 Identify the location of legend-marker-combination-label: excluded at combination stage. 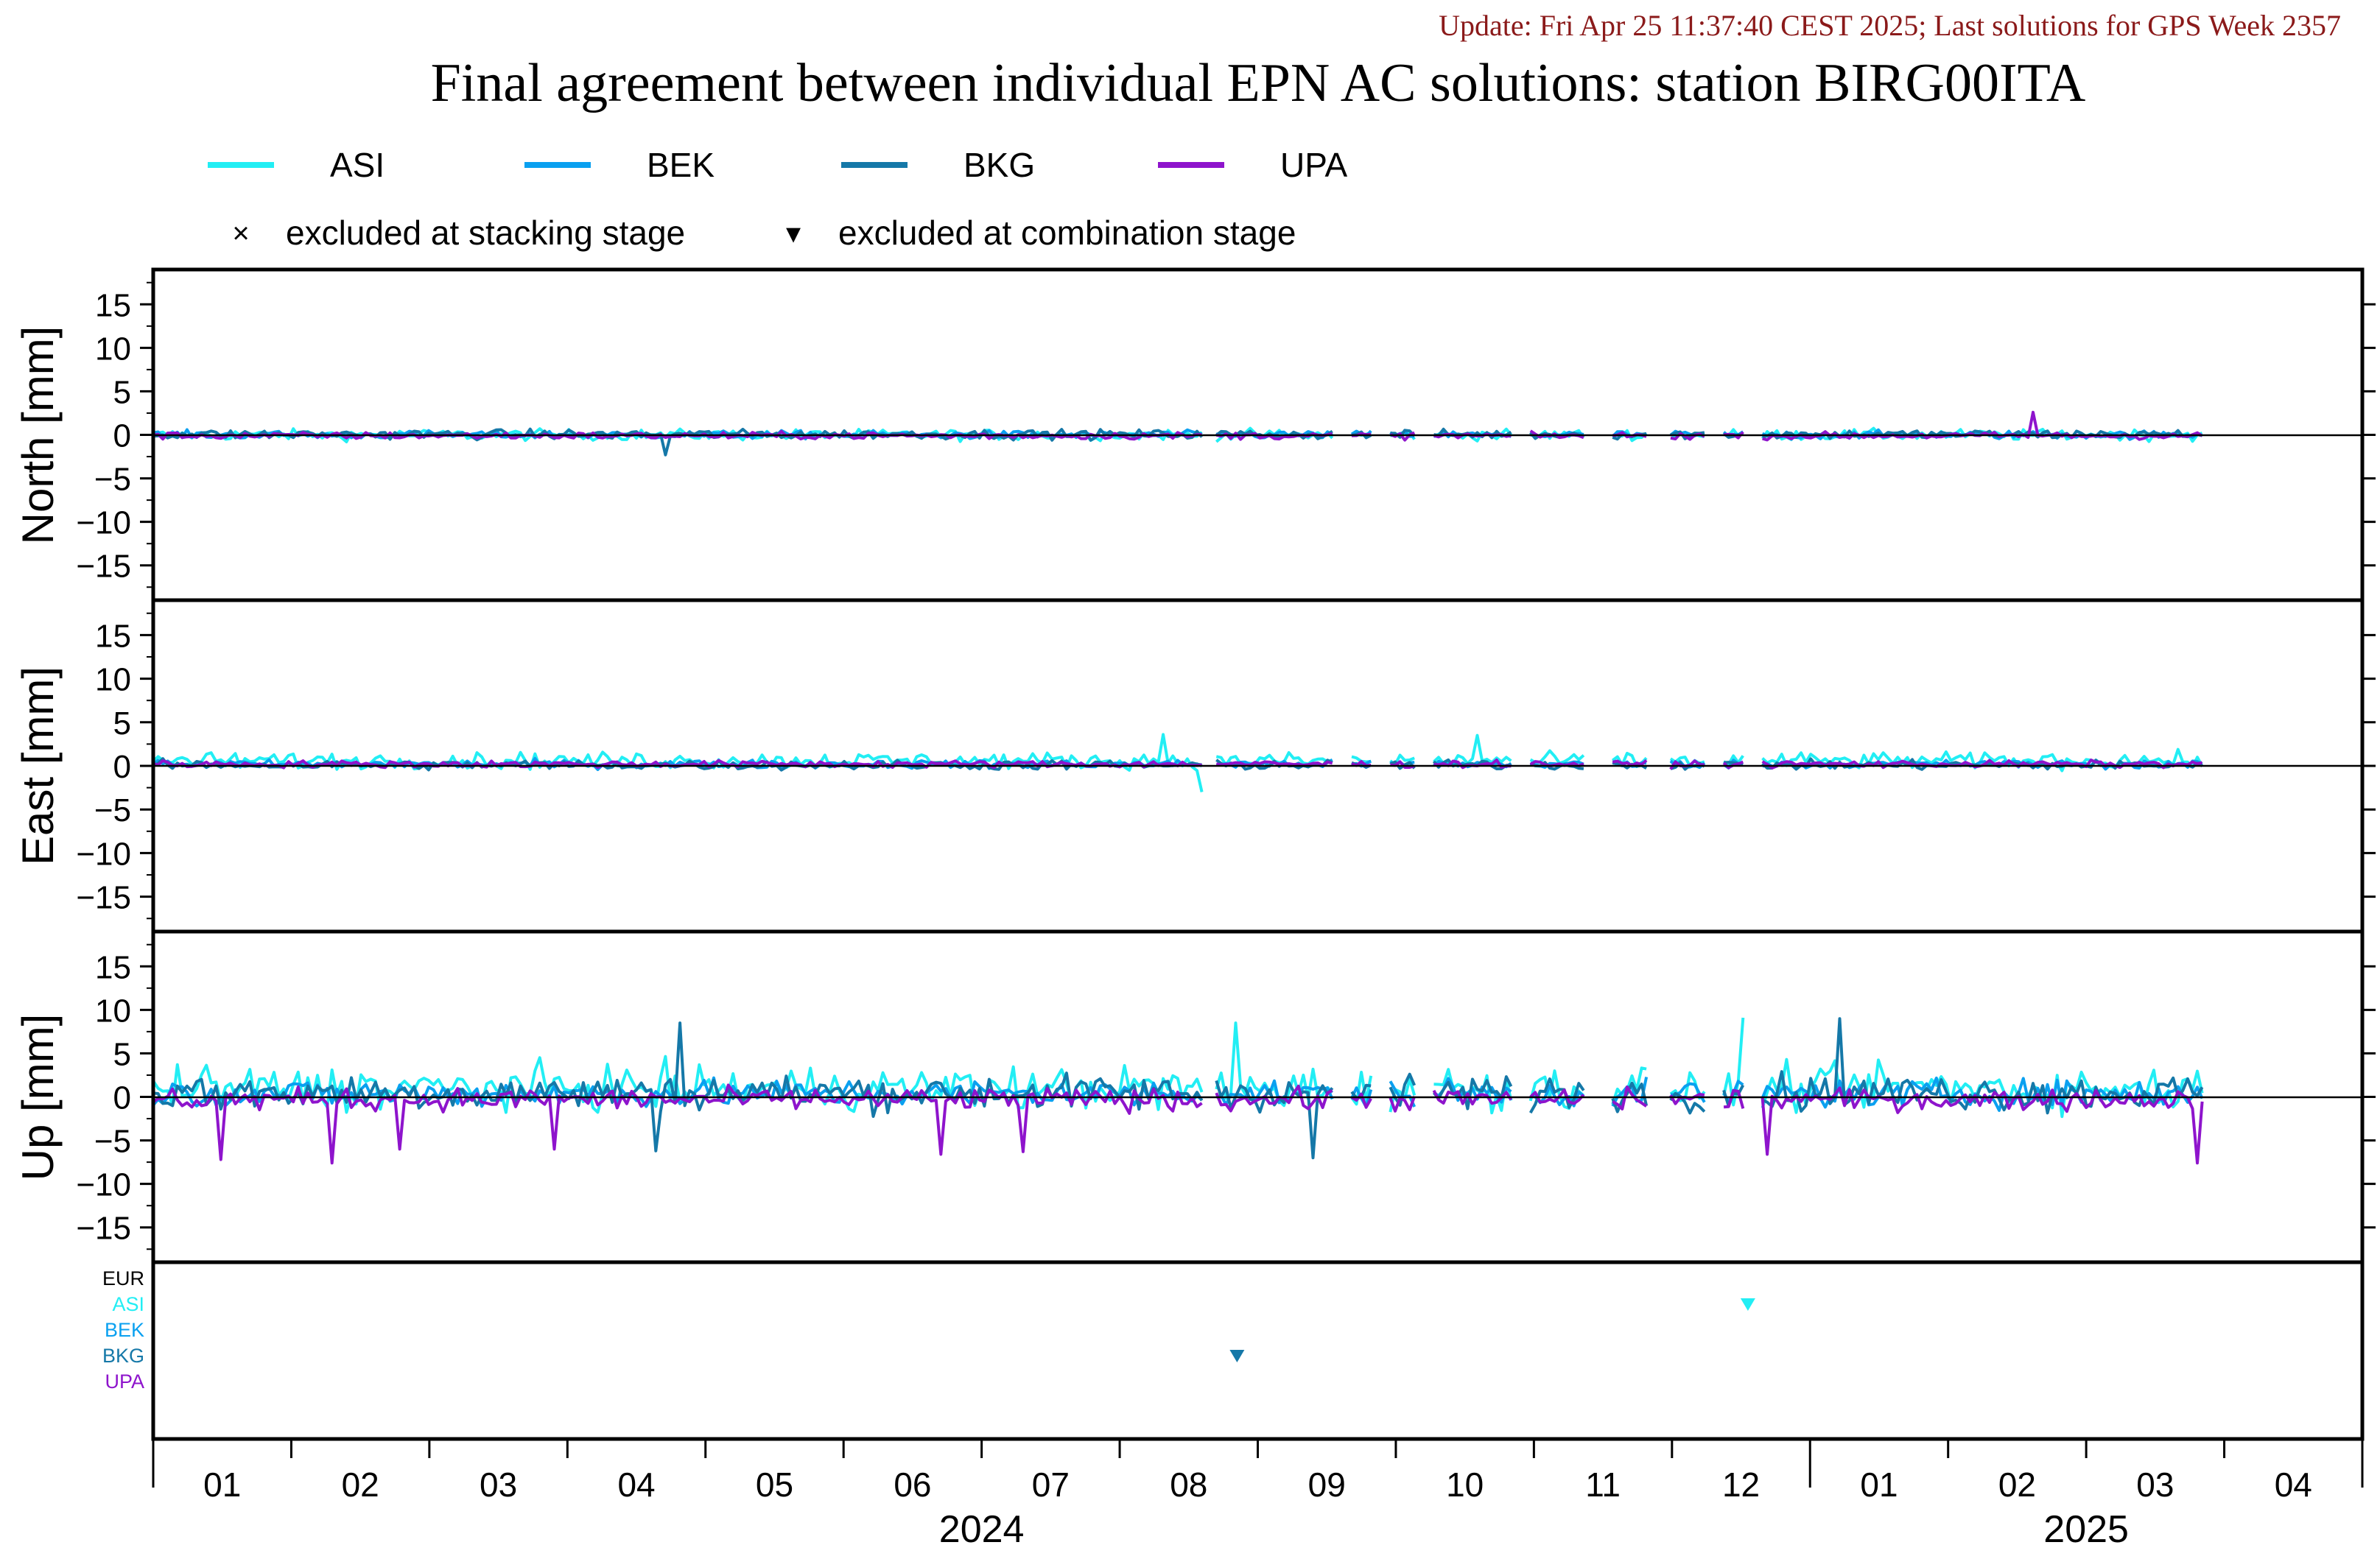
(1067, 233).